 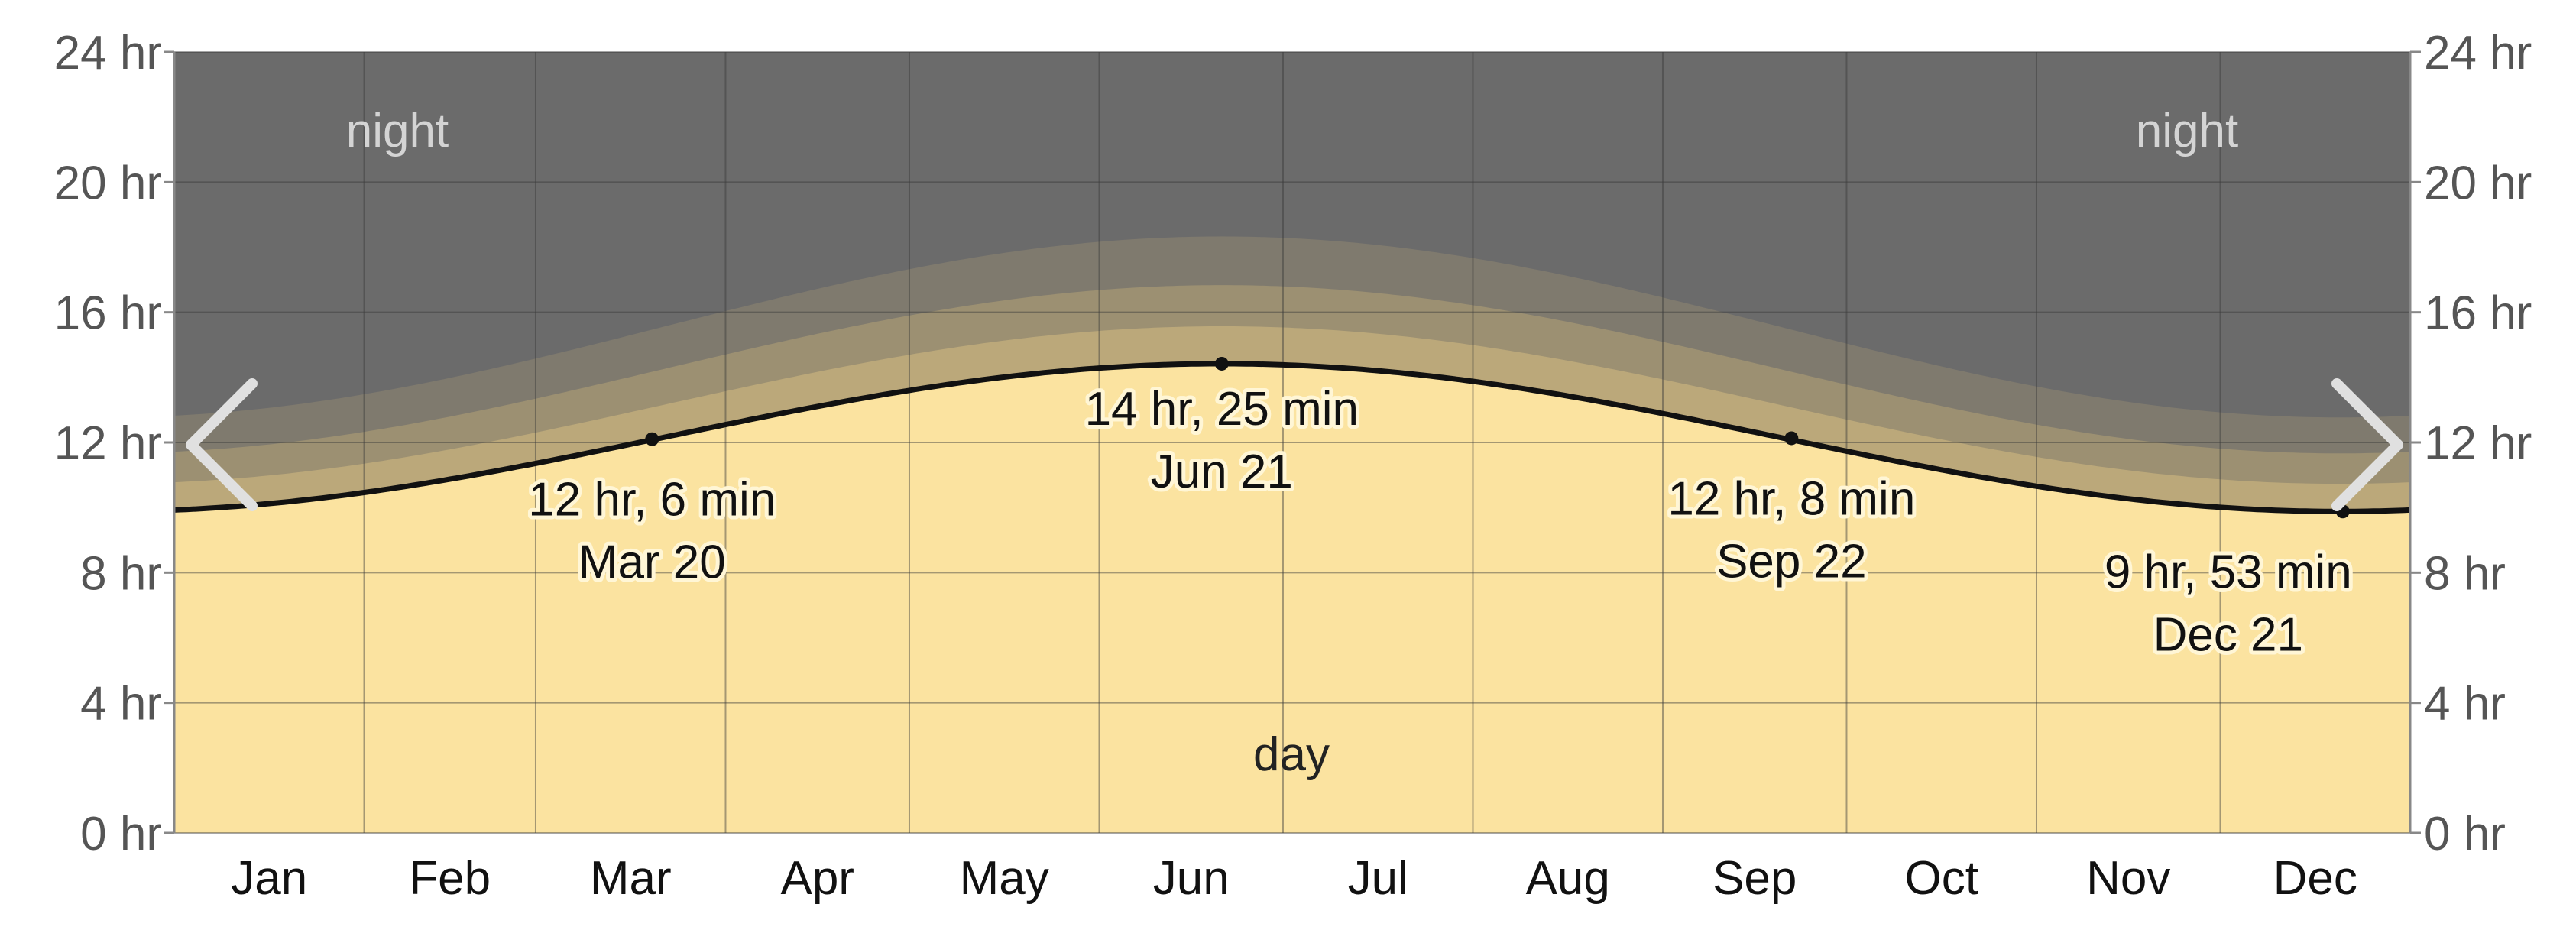 I want to click on y-tick-label-left: 0 hr, so click(x=121, y=834).